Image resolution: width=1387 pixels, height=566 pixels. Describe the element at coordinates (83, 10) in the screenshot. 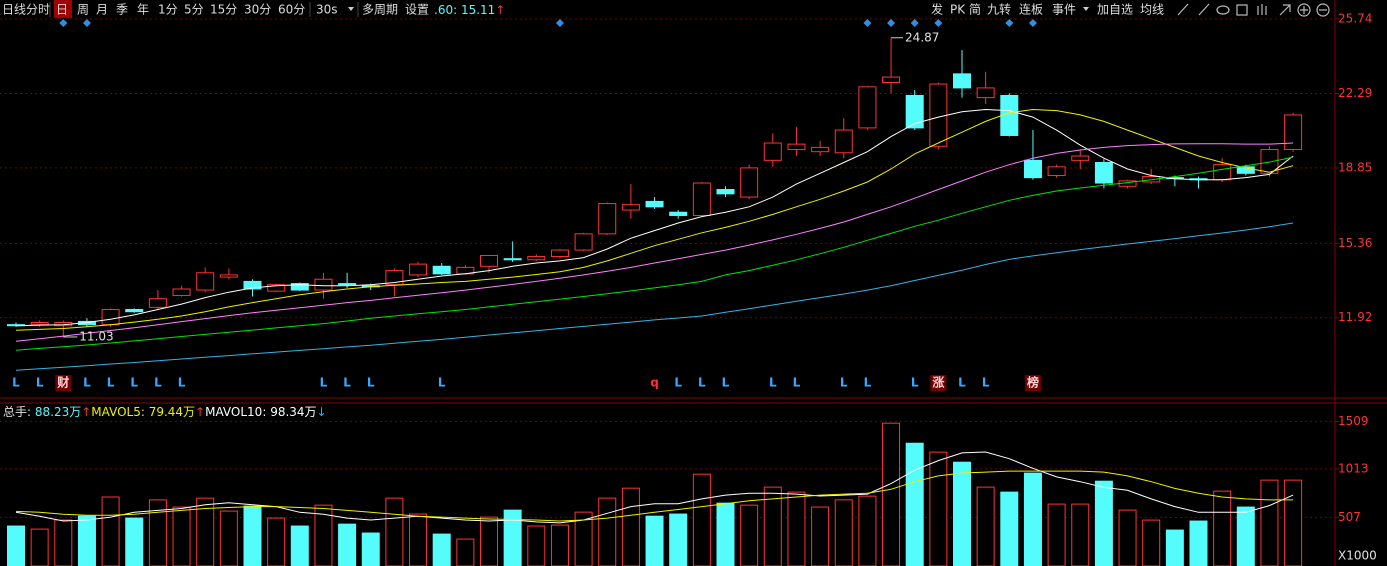

I see `toolbar-item: 周` at that location.